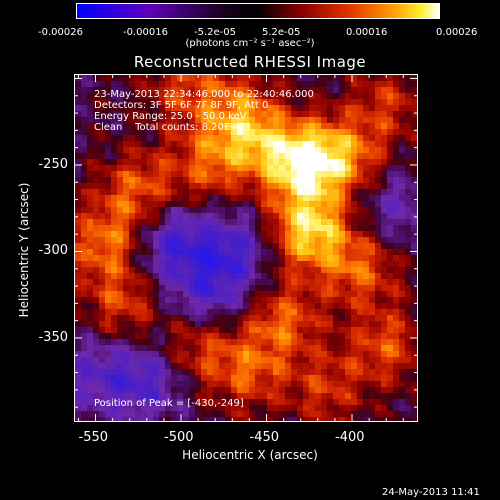 The image size is (500, 500). What do you see at coordinates (93, 437) in the screenshot?
I see `x-tick-label: -550` at bounding box center [93, 437].